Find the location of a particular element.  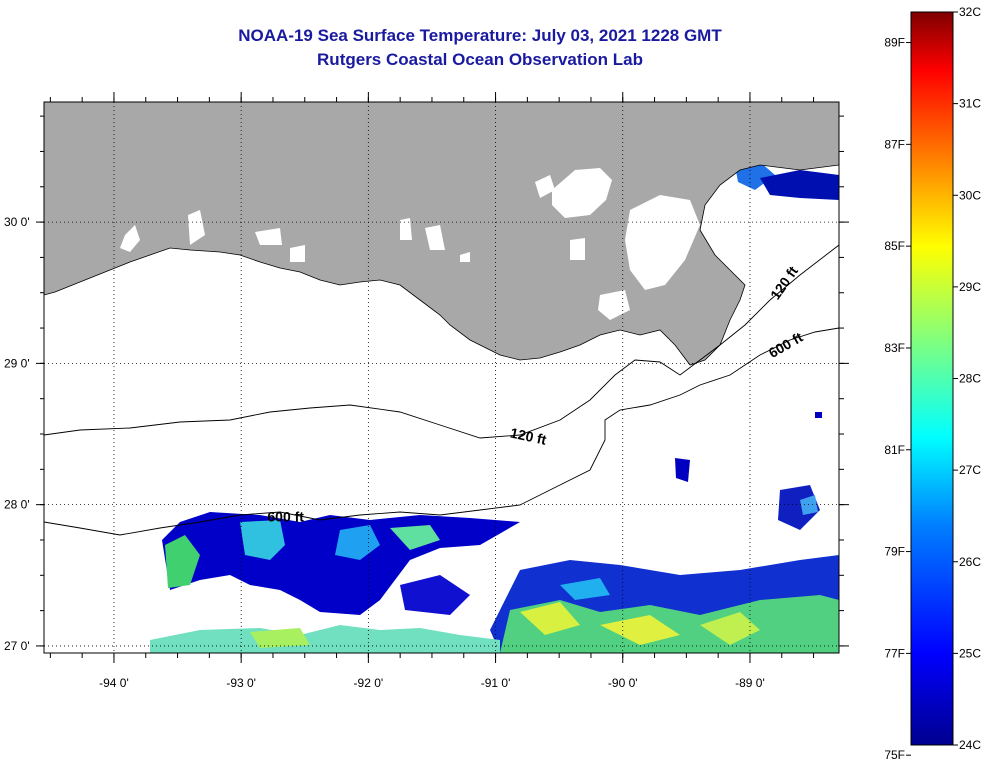

colorbar-celsius-label: 29C is located at coordinates (970, 287).